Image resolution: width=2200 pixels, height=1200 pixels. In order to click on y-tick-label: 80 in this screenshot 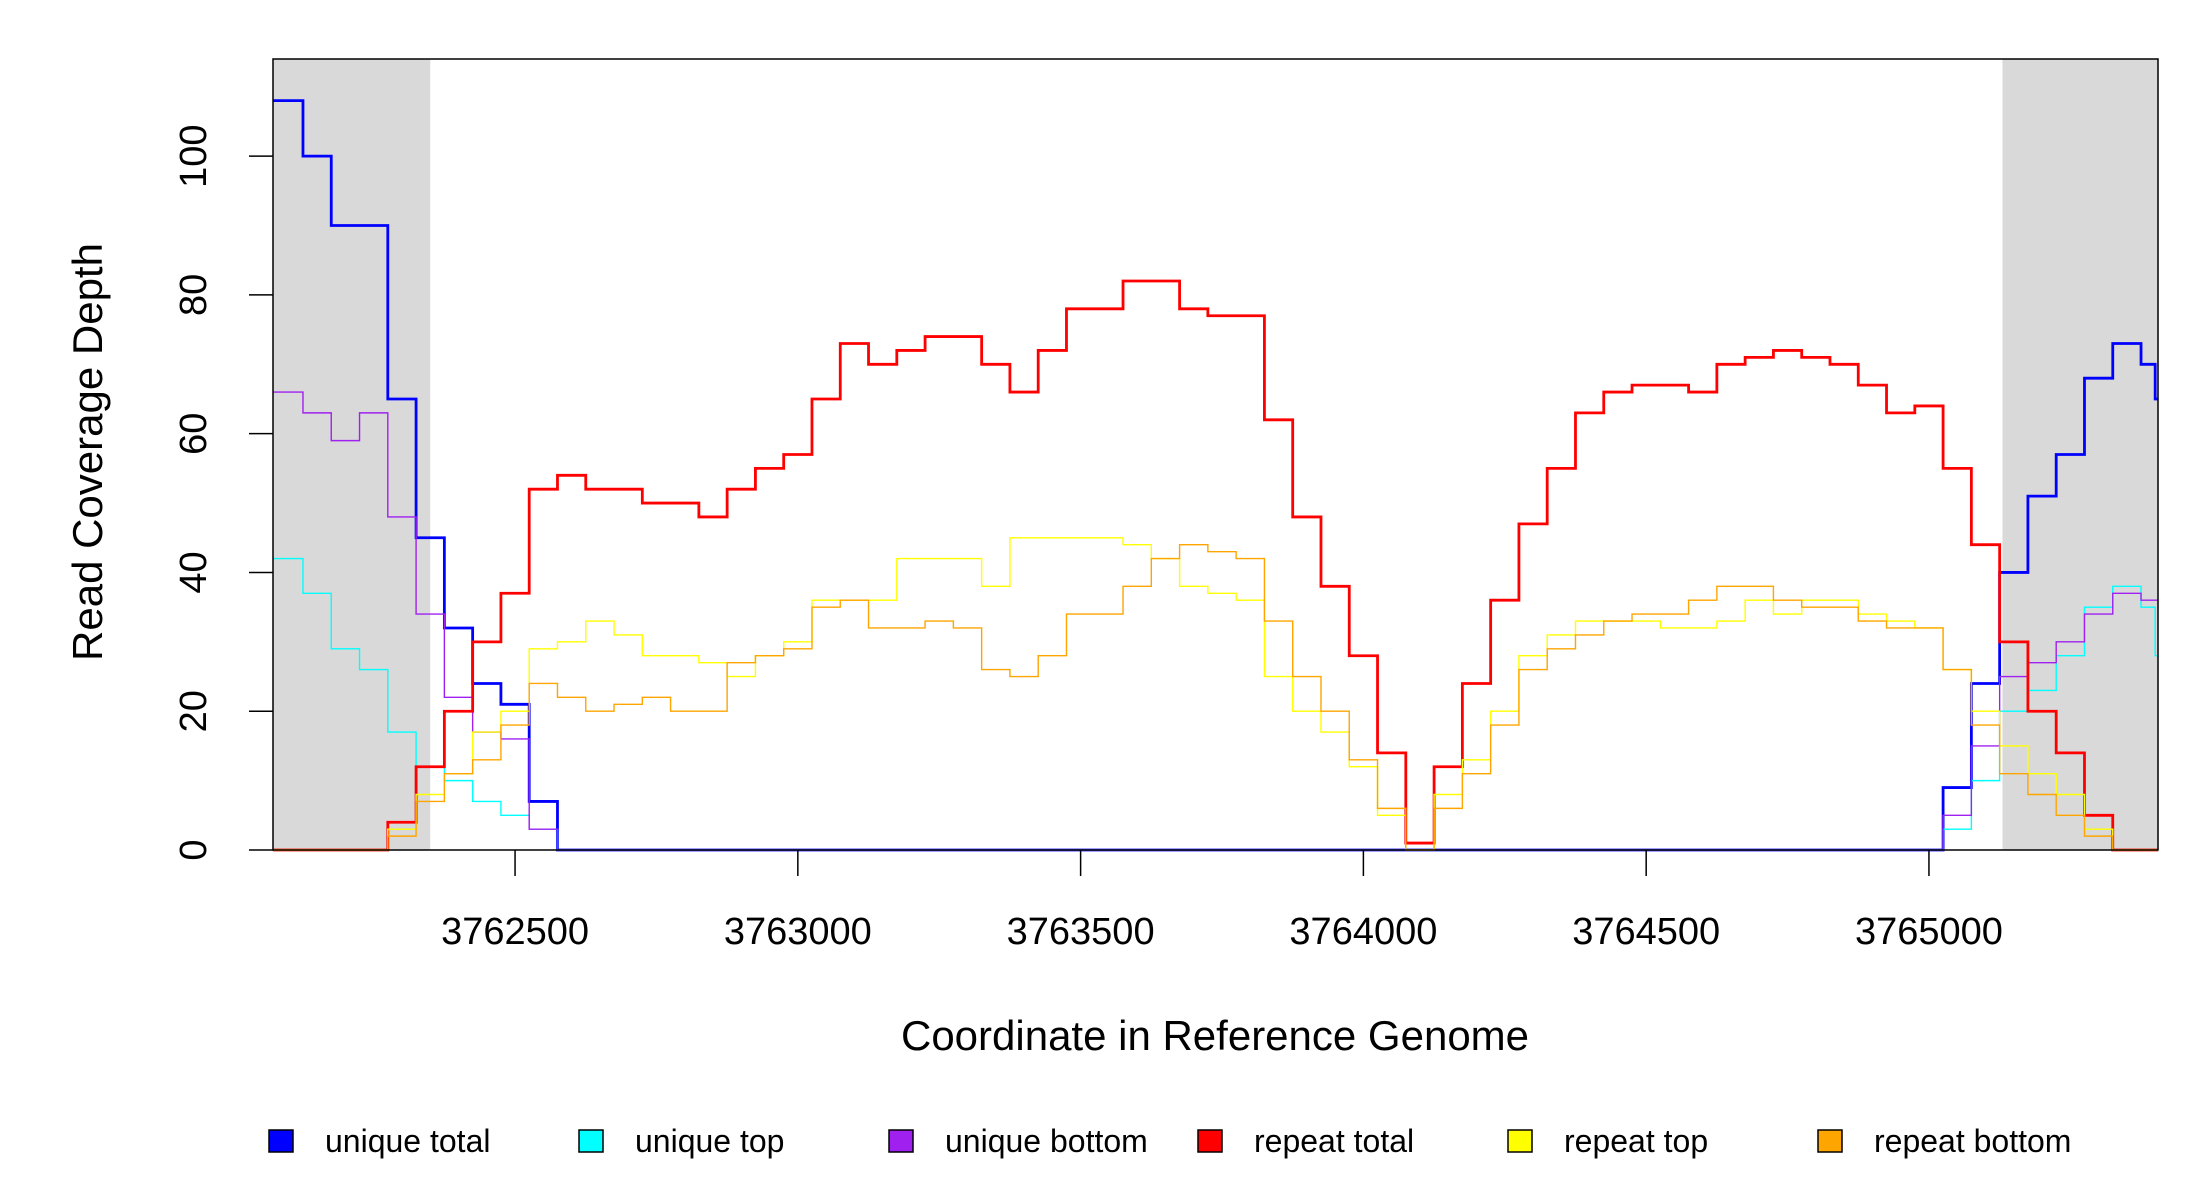, I will do `click(194, 295)`.